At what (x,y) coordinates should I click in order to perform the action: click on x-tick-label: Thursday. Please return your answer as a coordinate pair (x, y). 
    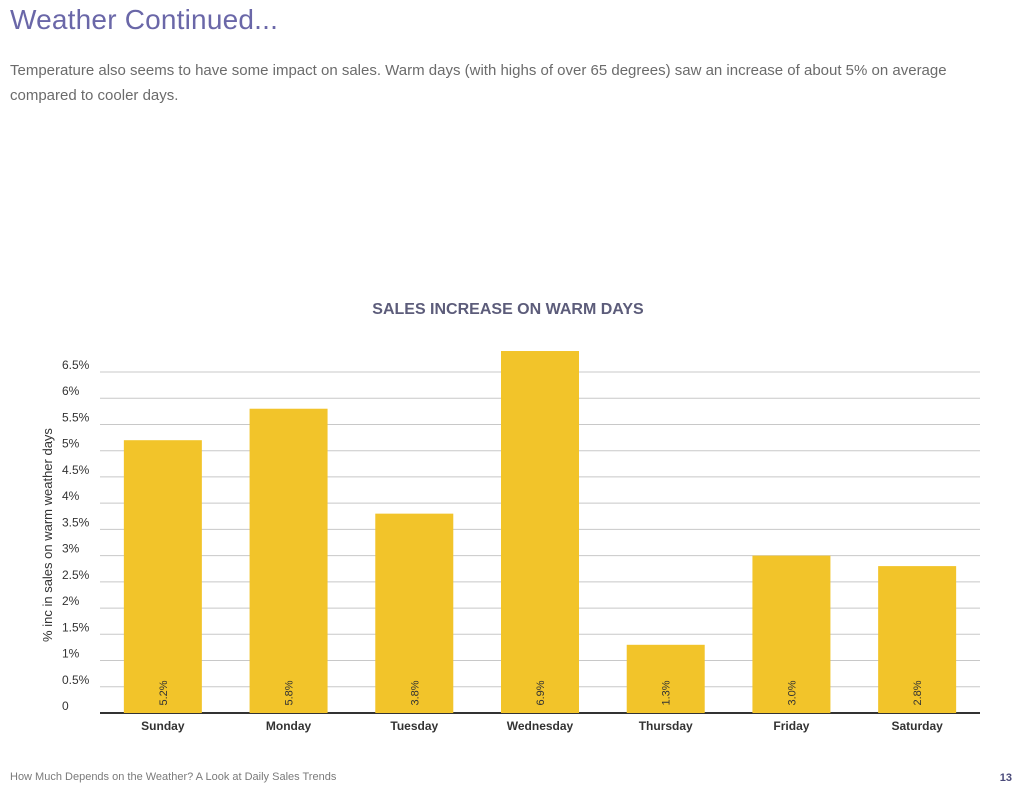
    Looking at the image, I should click on (666, 726).